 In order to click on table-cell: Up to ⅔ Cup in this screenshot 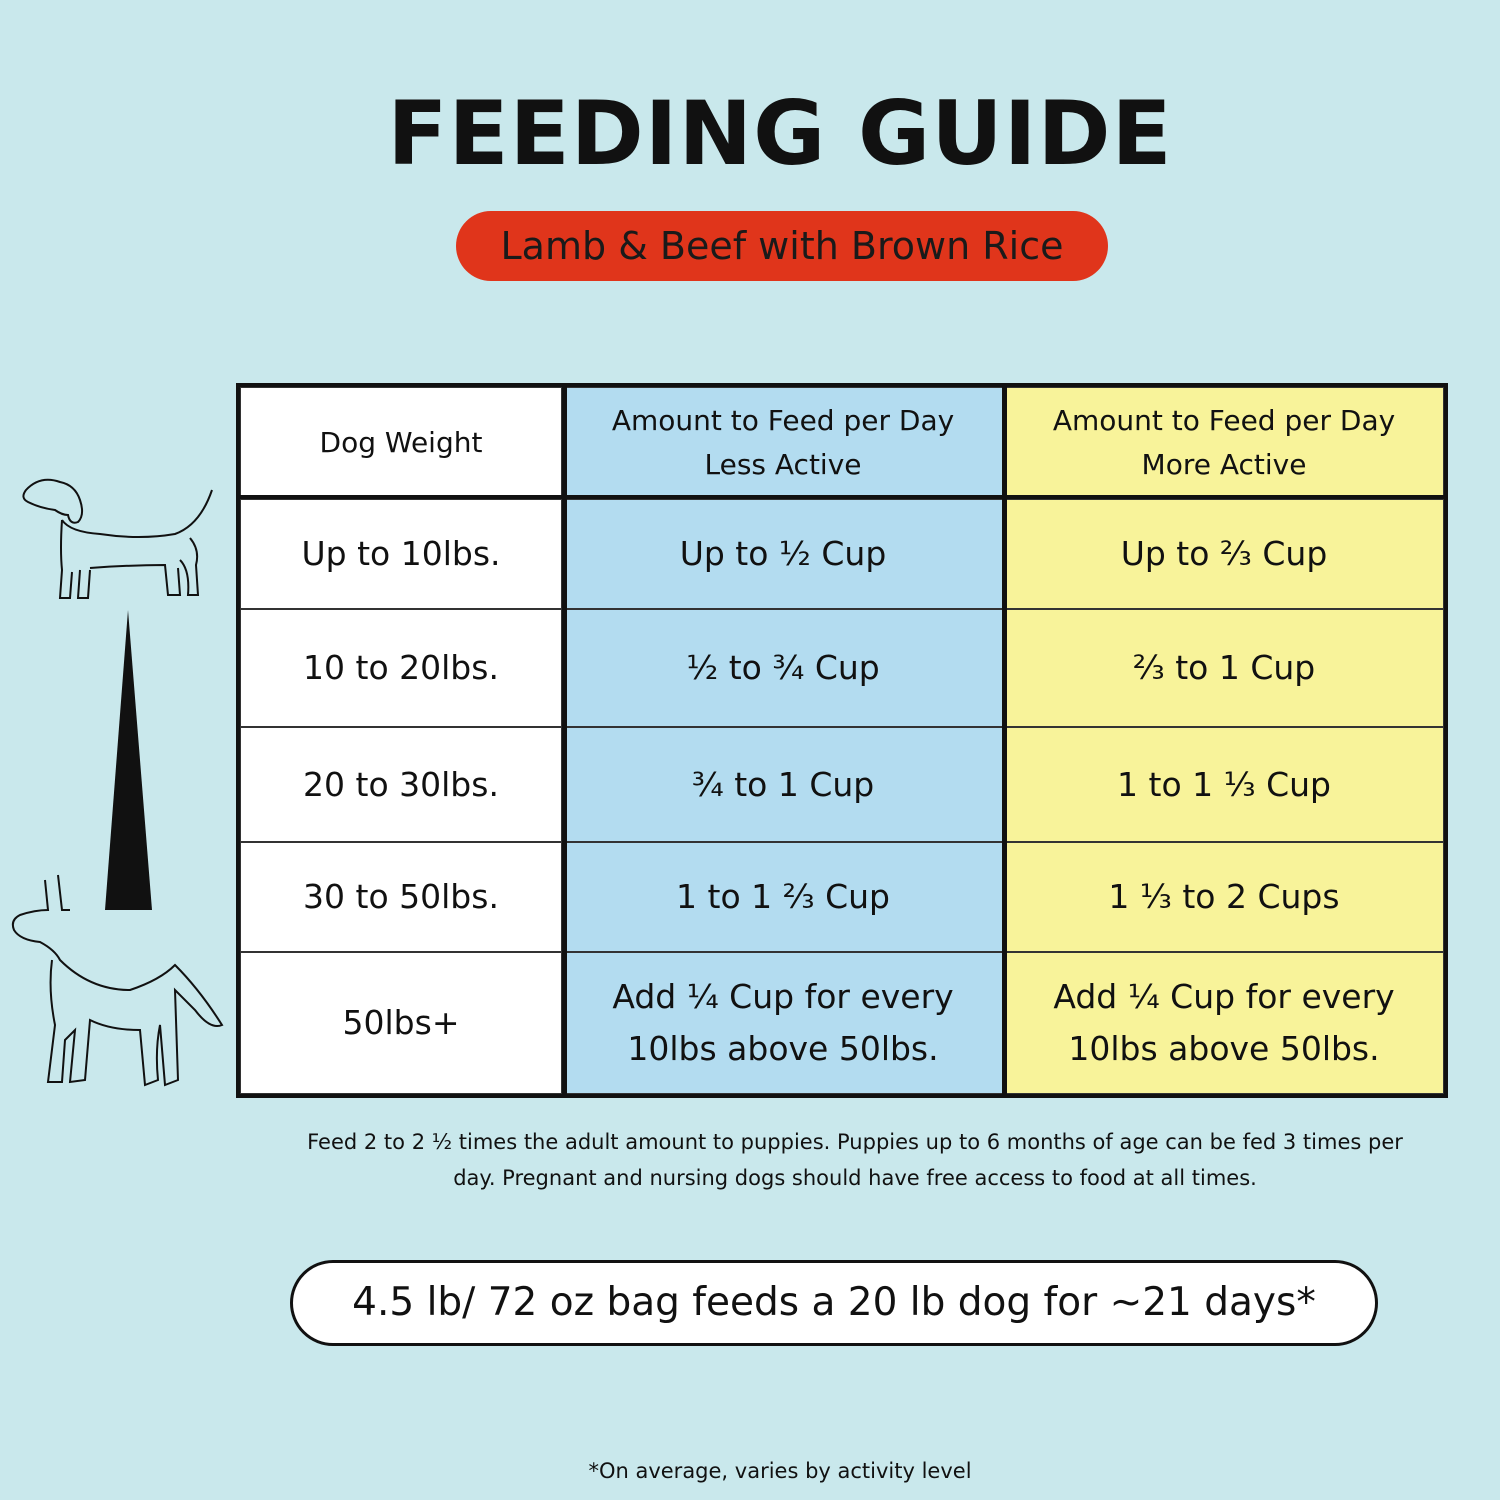, I will do `click(1224, 554)`.